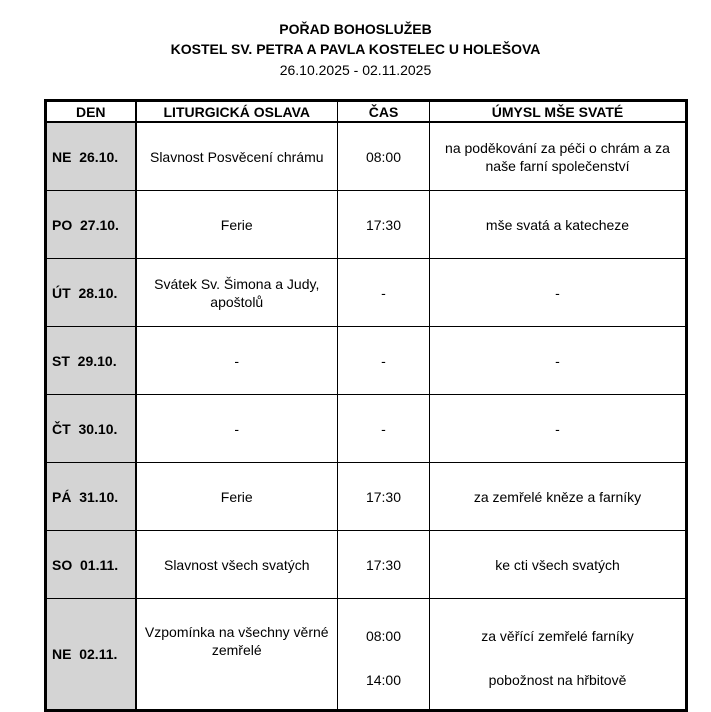 Image resolution: width=711 pixels, height=712 pixels. What do you see at coordinates (383, 111) in the screenshot?
I see `column-header-time: ČAS` at bounding box center [383, 111].